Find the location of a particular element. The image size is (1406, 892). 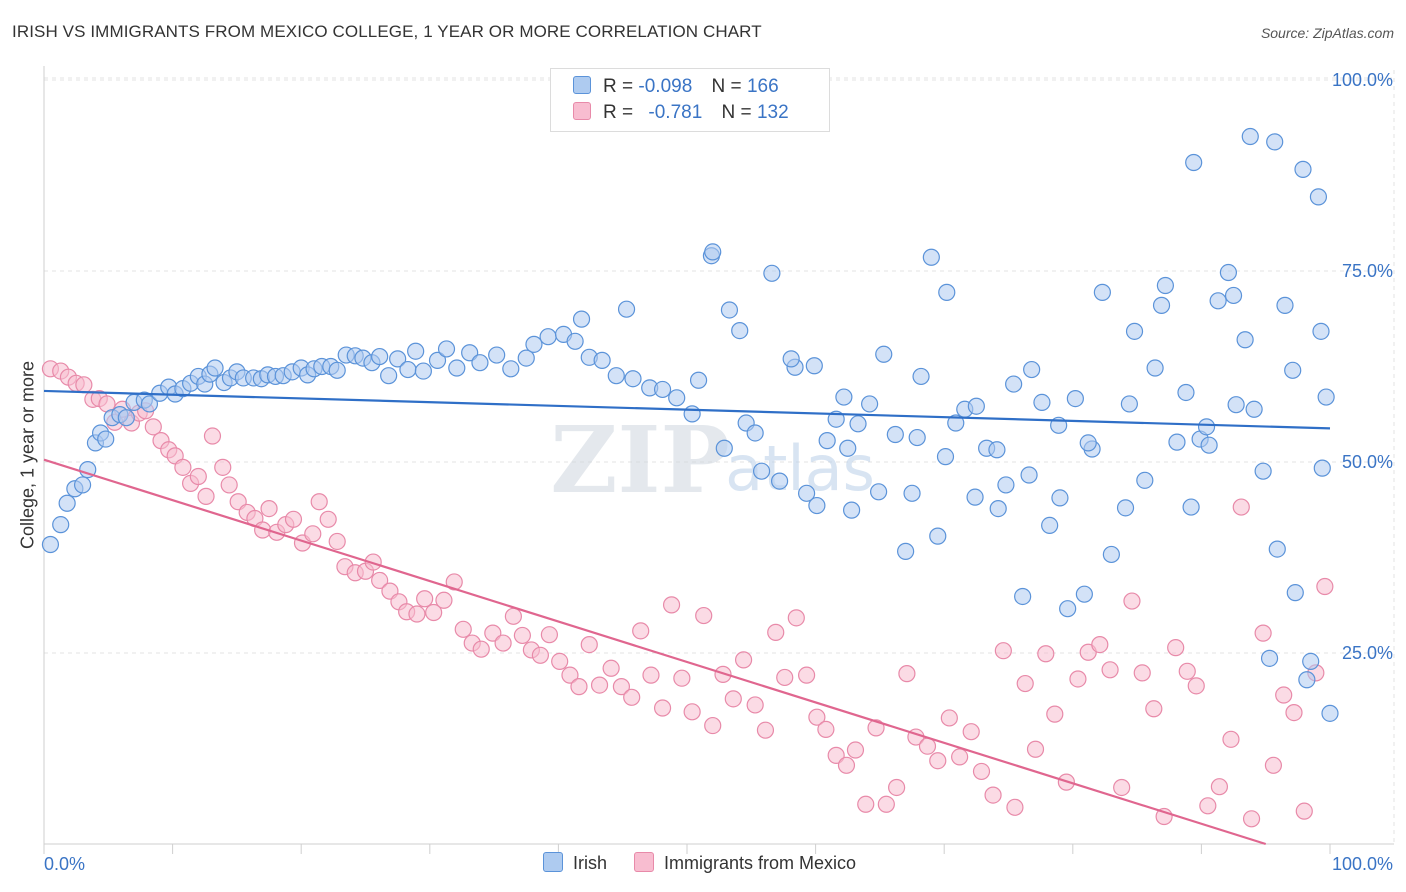

y-tick-label: 25.0% is located at coordinates (1367, 653).